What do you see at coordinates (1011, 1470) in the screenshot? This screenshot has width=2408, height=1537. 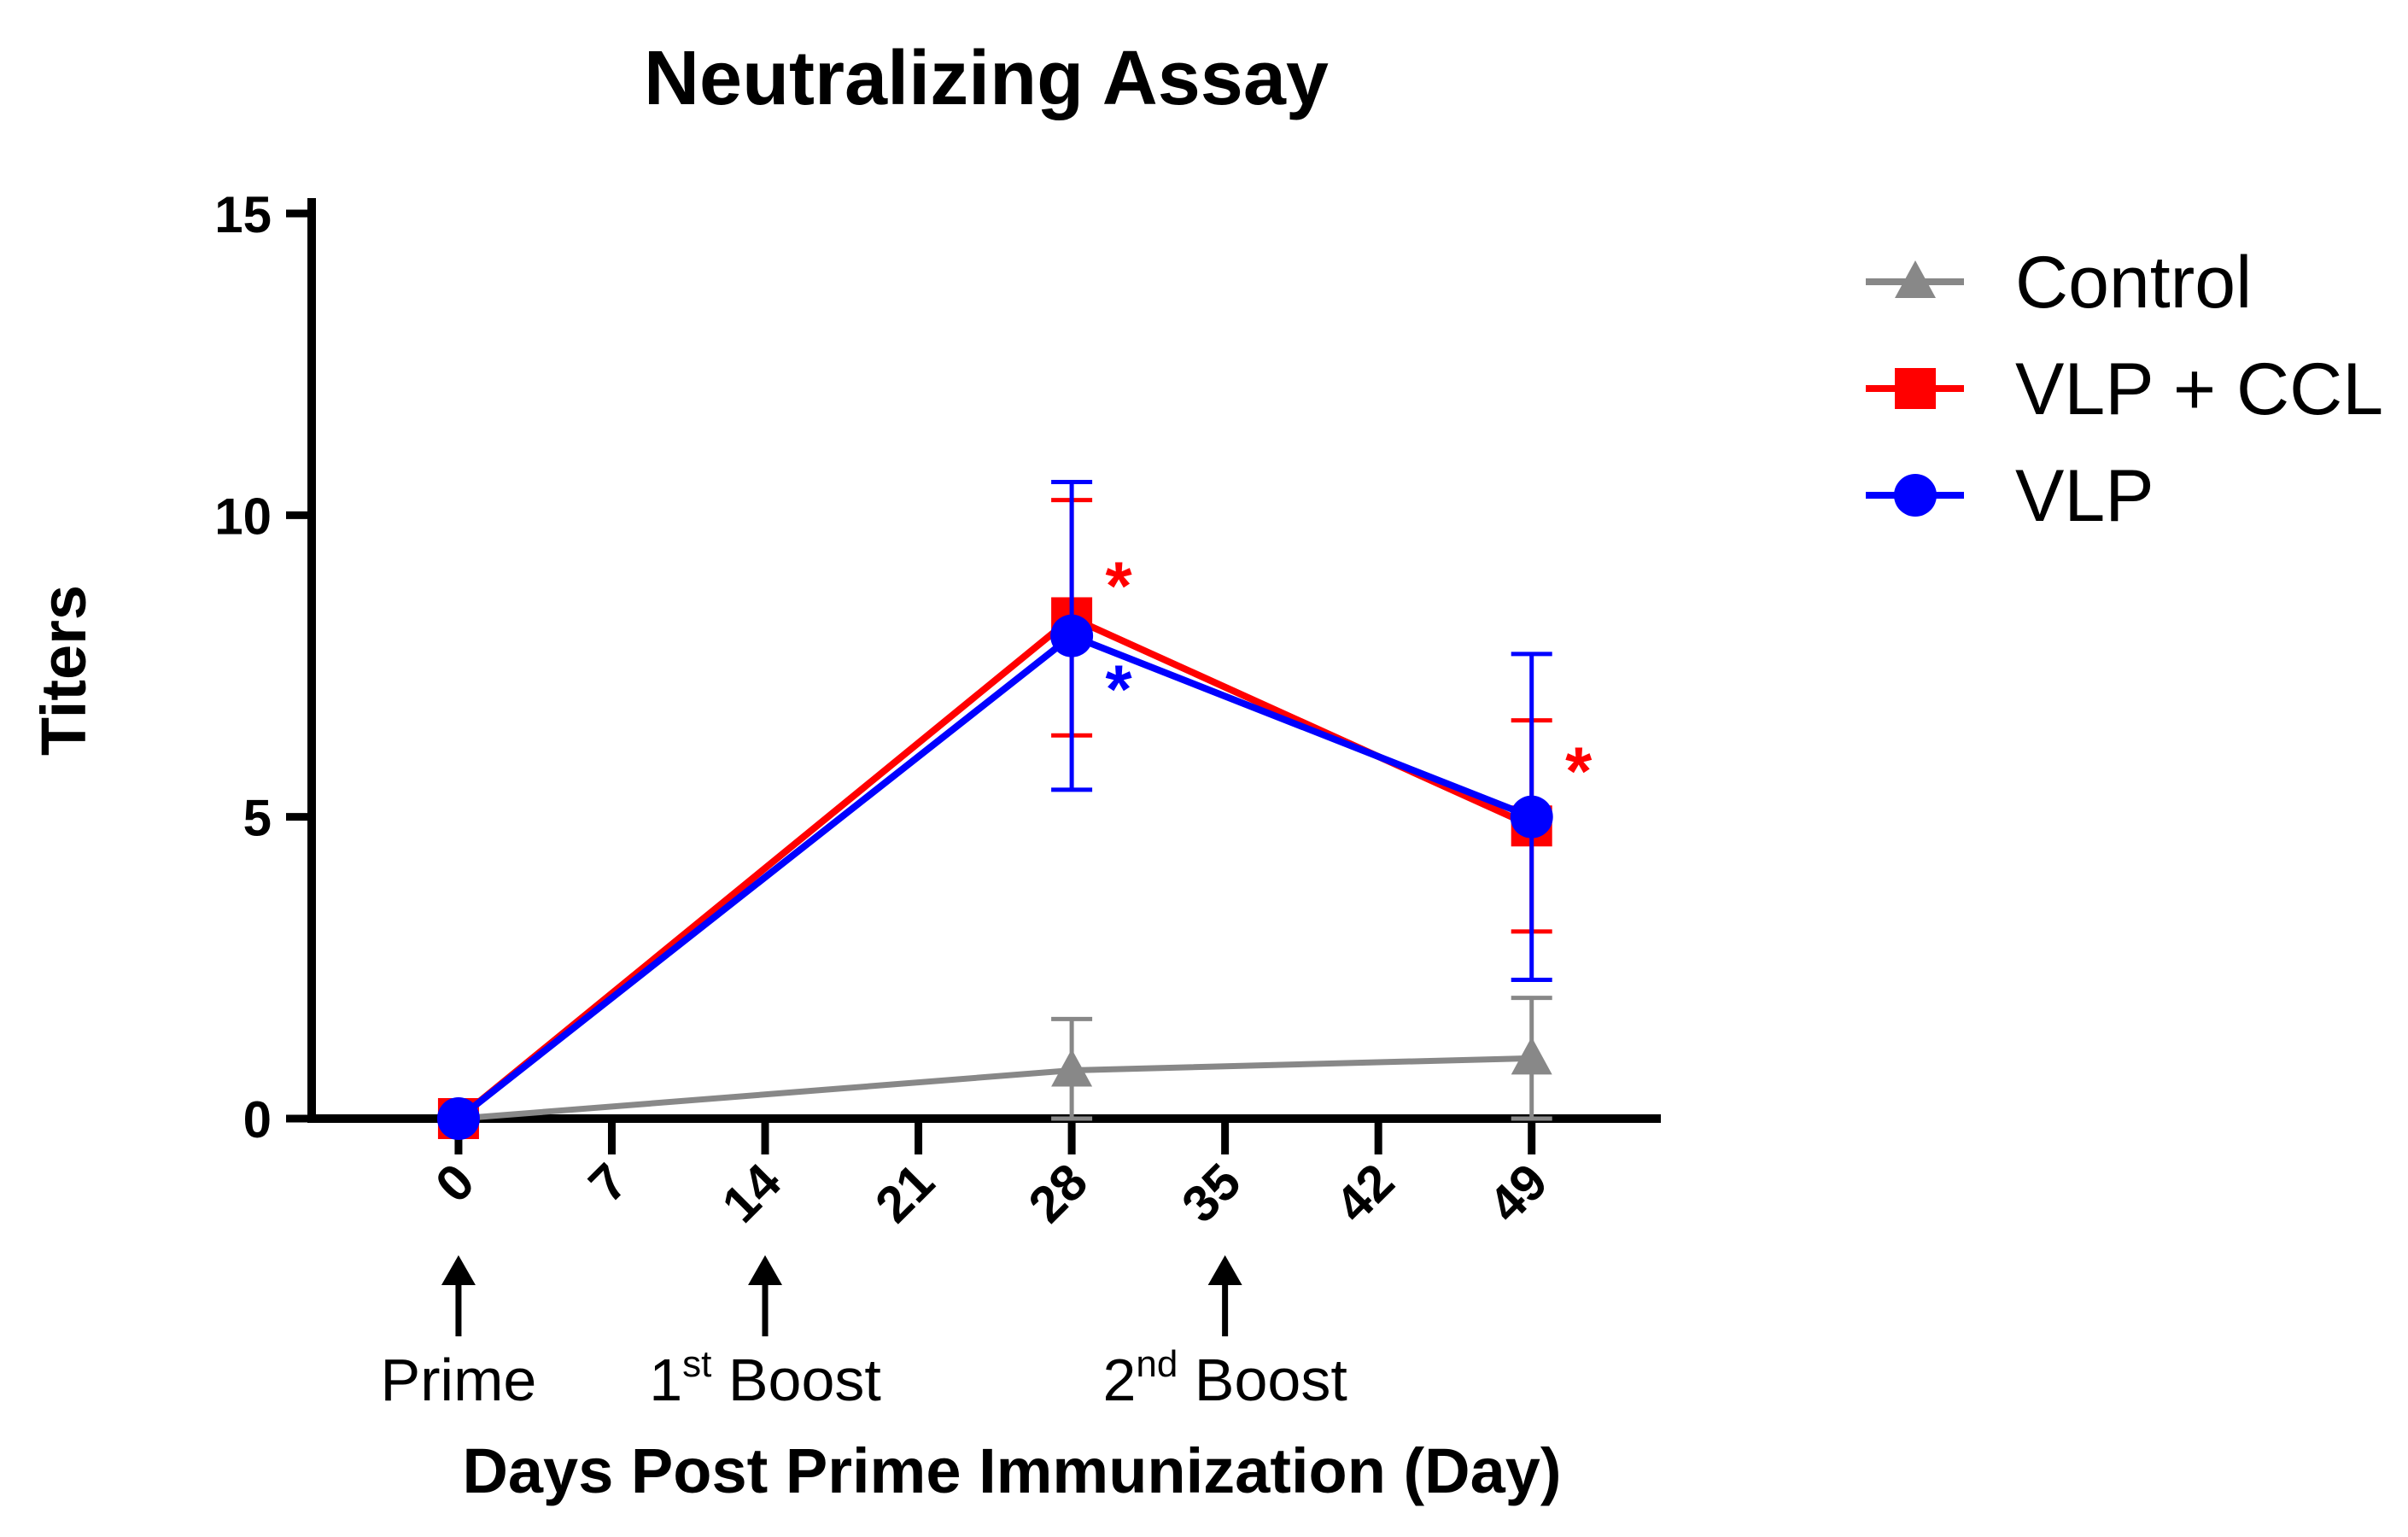 I see `x-axis-label: Days Post Prime Immunization (Day)` at bounding box center [1011, 1470].